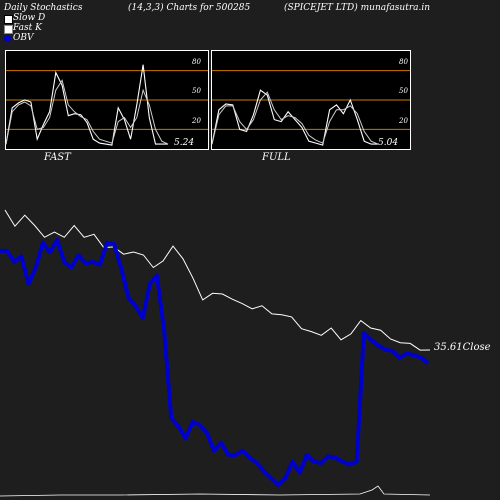 The image size is (500, 500). Describe the element at coordinates (7, 38) in the screenshot. I see `legend-swatch-obv` at that location.